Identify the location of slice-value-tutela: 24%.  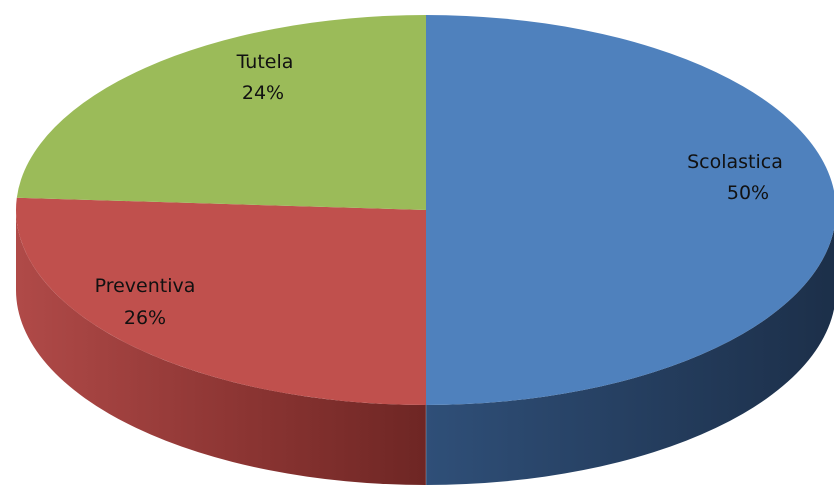
(263, 93).